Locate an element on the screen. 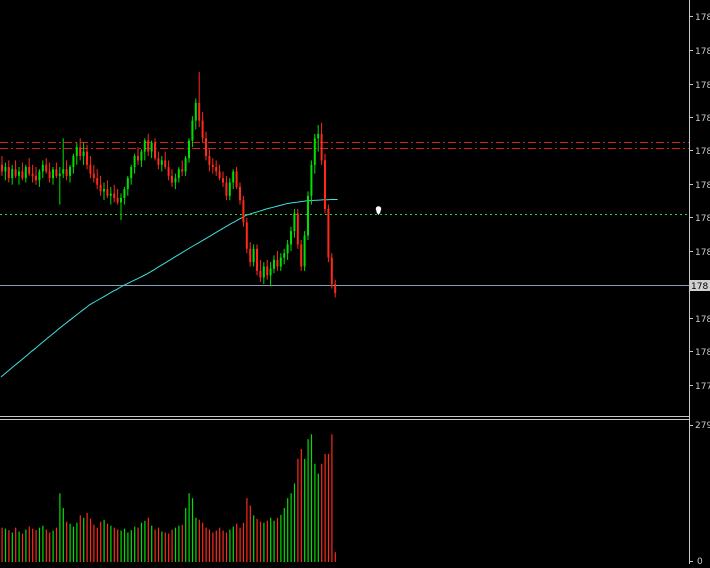 The height and width of the screenshot is (568, 710). current-price-tag-text: 178 is located at coordinates (699, 287).